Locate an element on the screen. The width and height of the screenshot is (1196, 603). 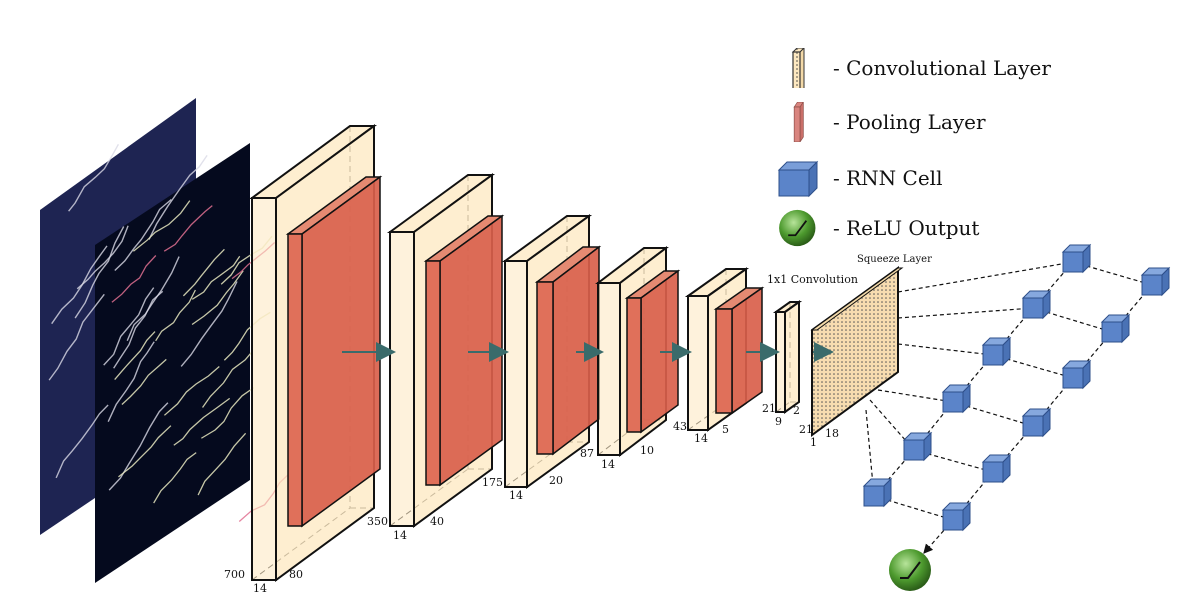
rnn-cell-b2 is located at coordinates (996, 468).